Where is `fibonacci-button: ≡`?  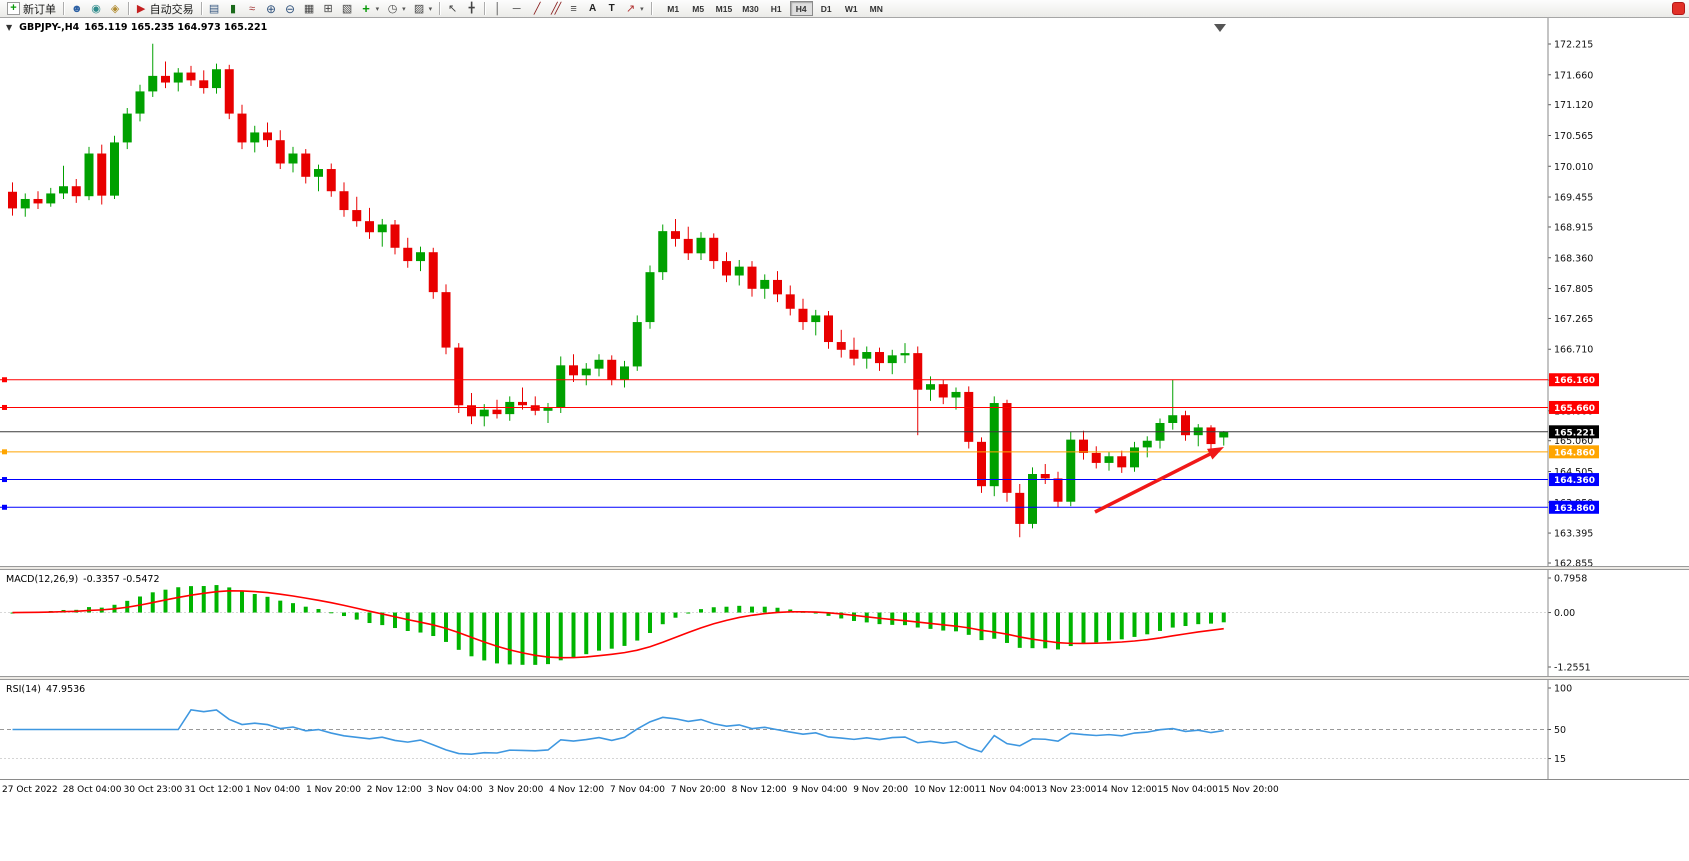 fibonacci-button: ≡ is located at coordinates (573, 9).